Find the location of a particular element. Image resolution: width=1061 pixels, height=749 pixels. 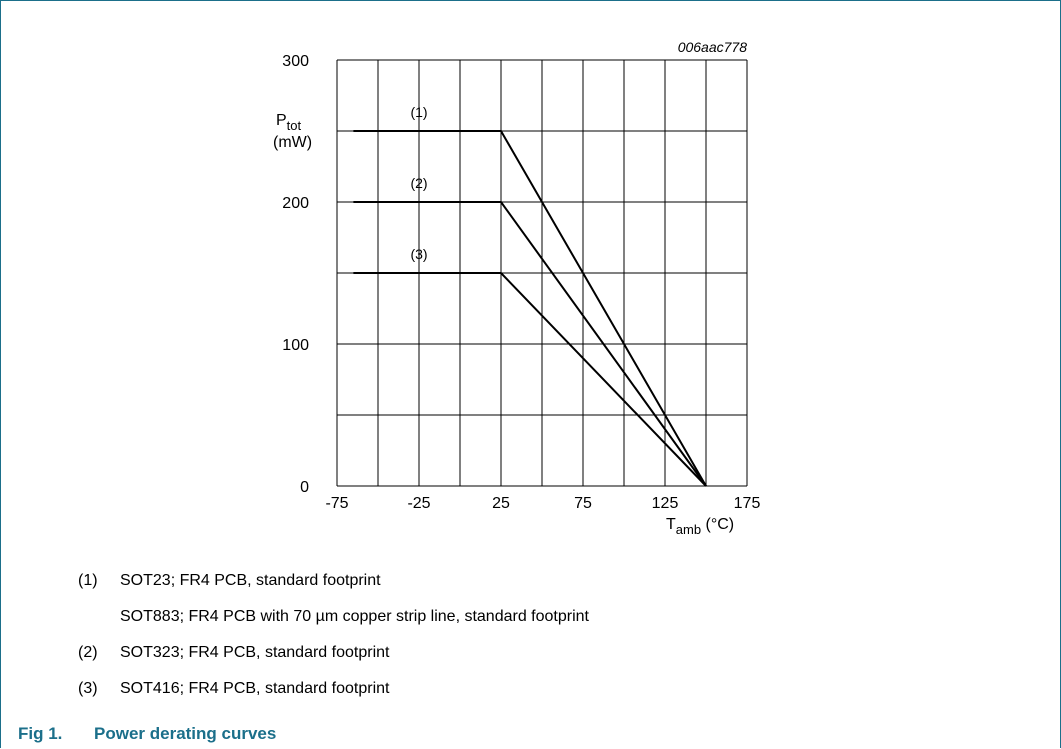

y-tick-label: 300 is located at coordinates (295, 61).